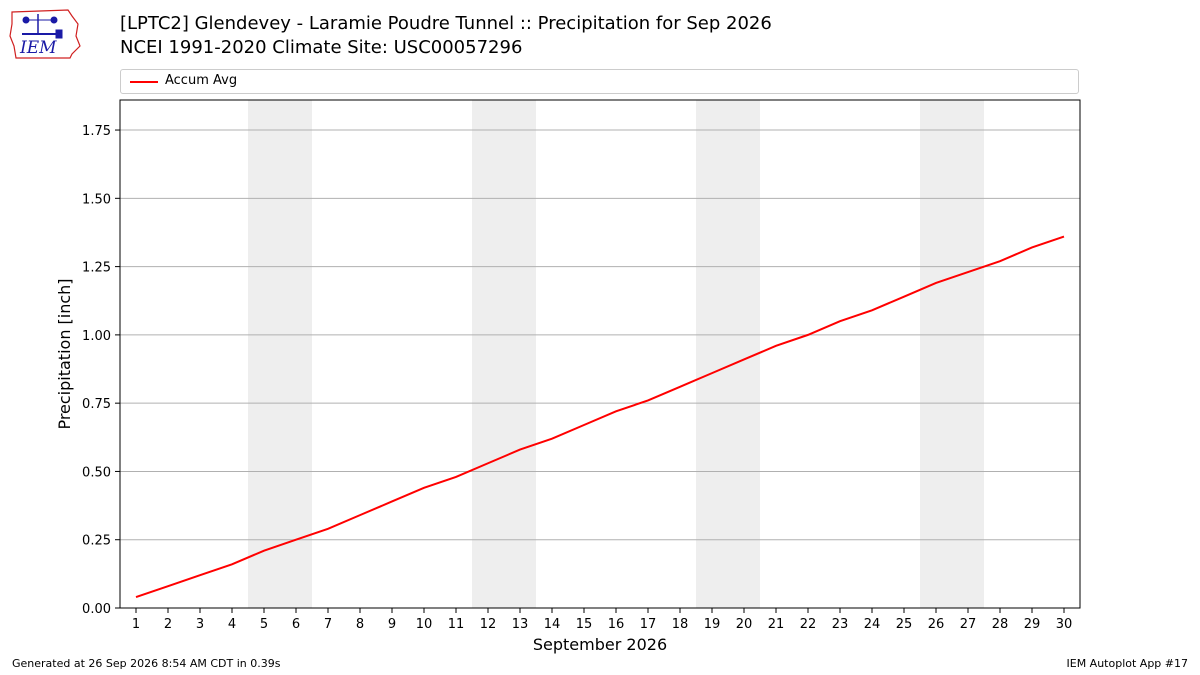  What do you see at coordinates (776, 624) in the screenshot?
I see `x-tick-label: 21` at bounding box center [776, 624].